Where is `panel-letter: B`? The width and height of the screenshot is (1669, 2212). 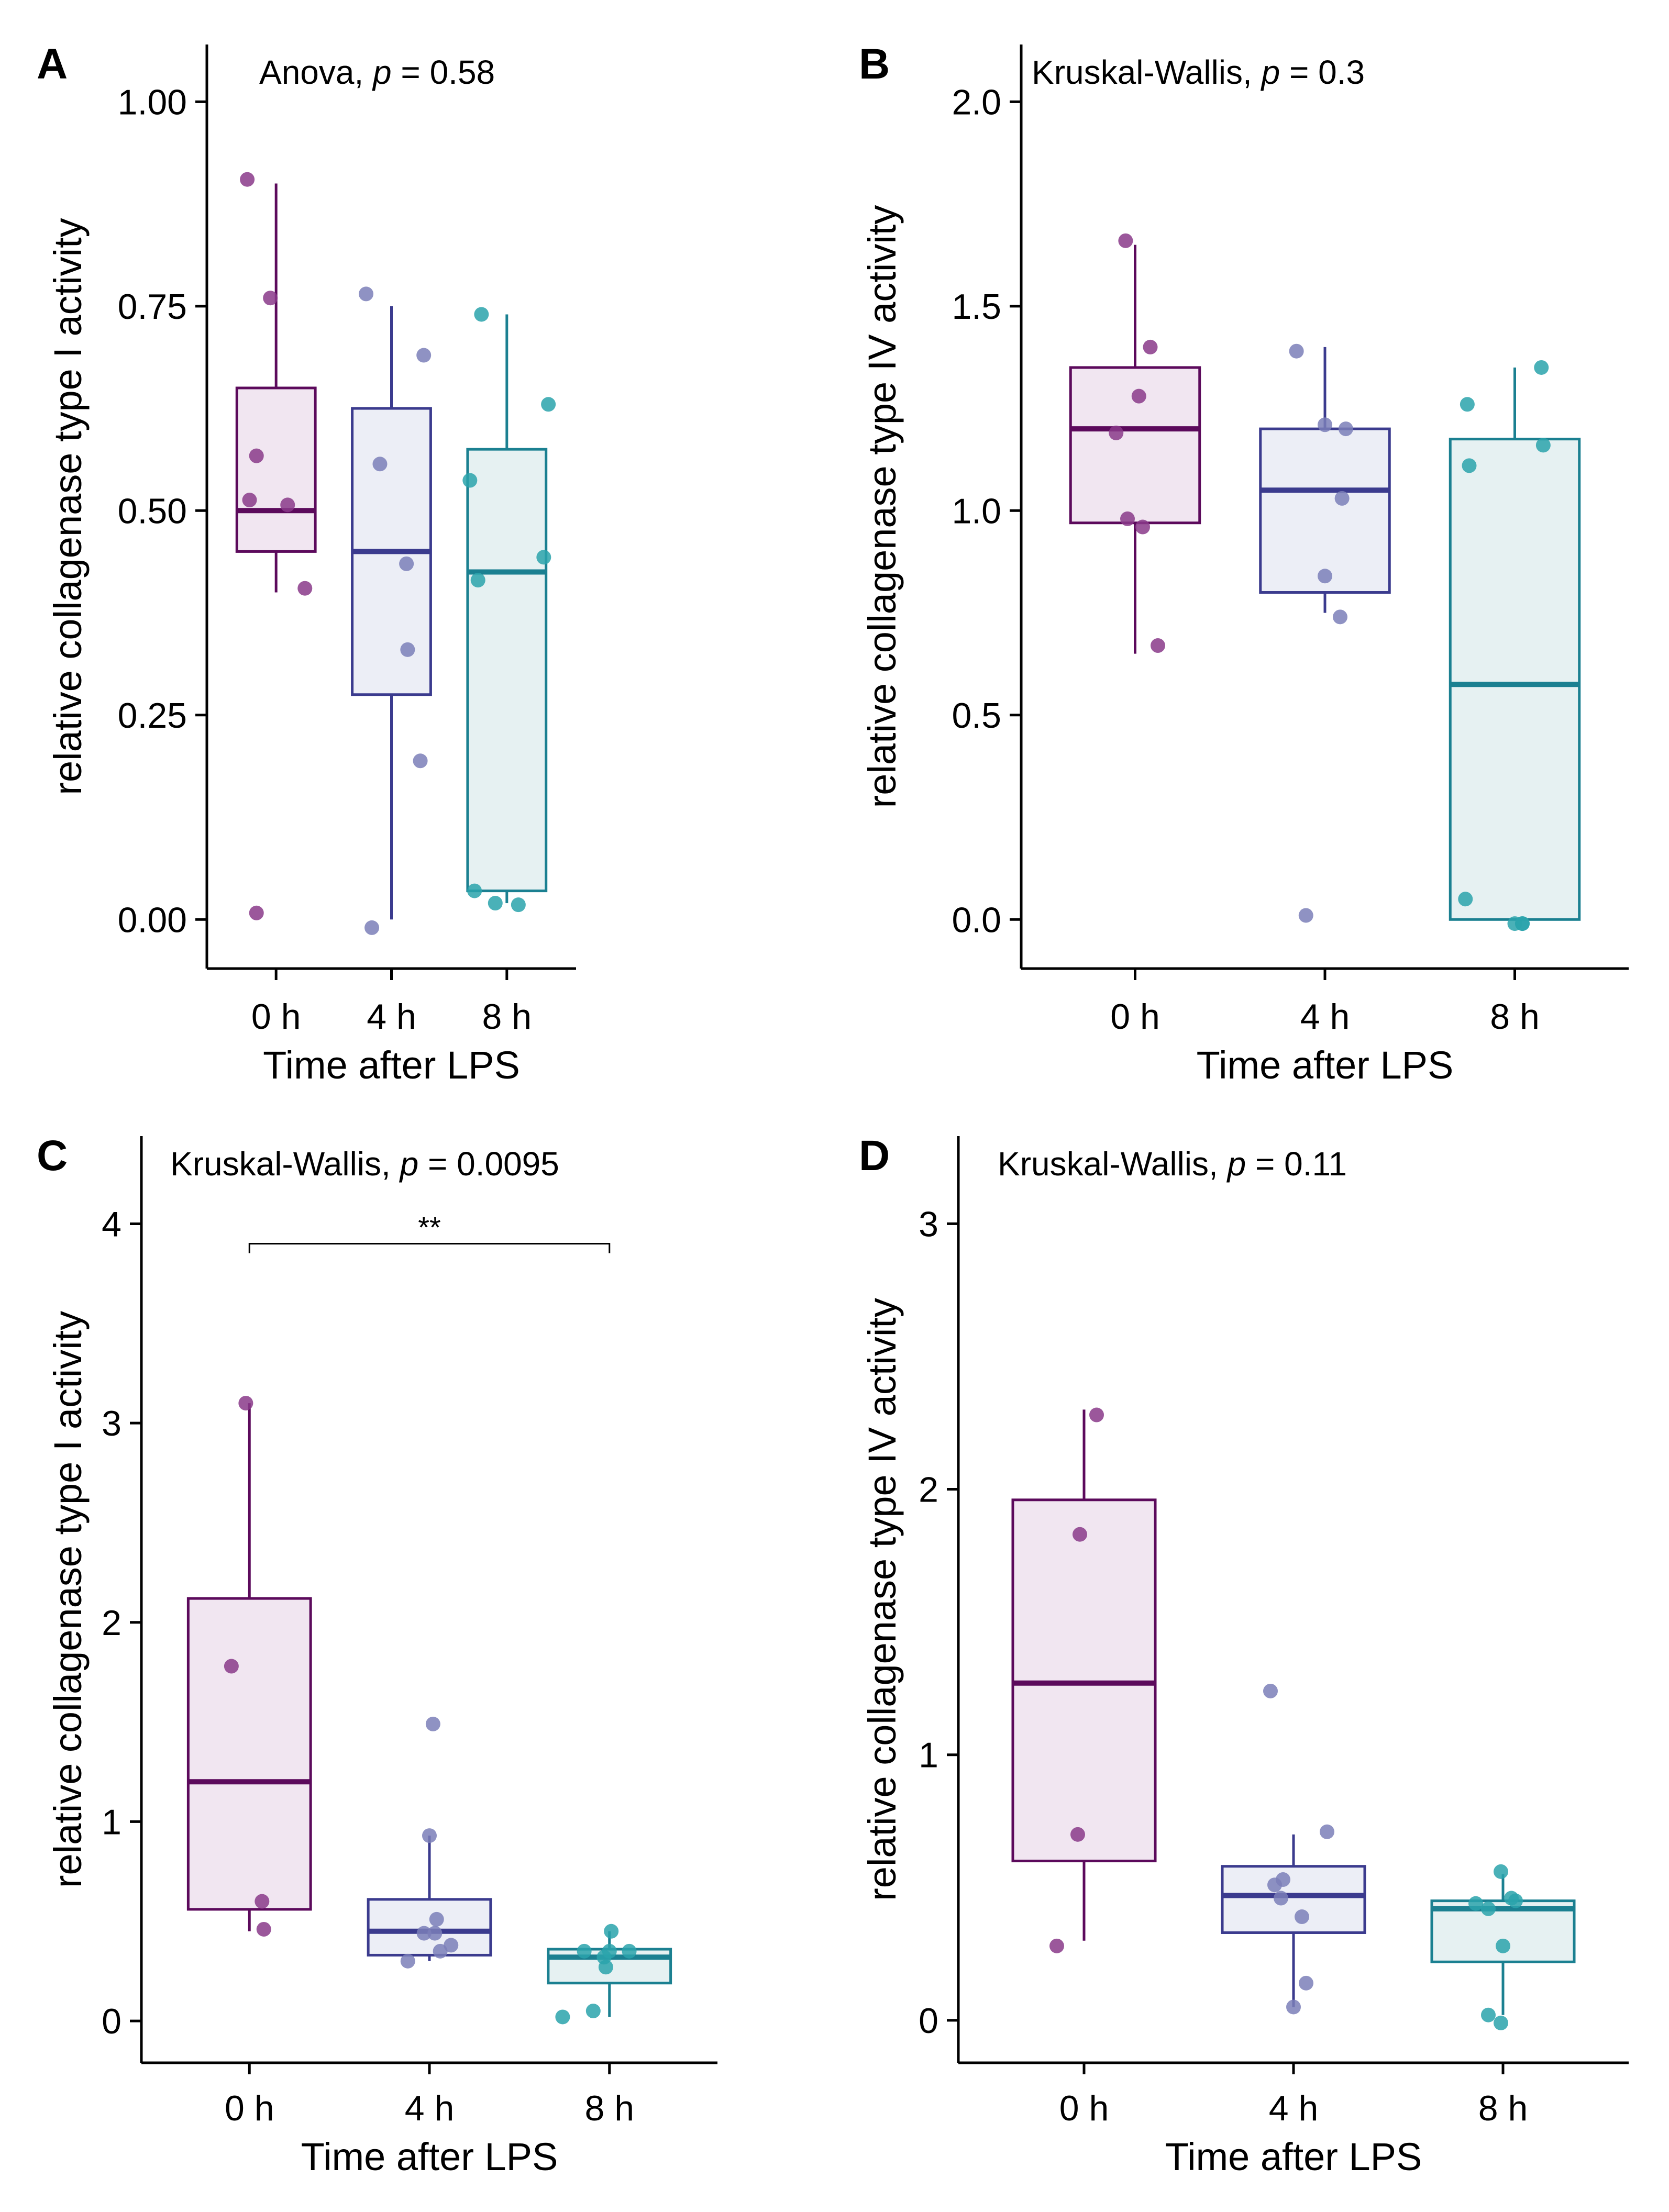 panel-letter: B is located at coordinates (874, 64).